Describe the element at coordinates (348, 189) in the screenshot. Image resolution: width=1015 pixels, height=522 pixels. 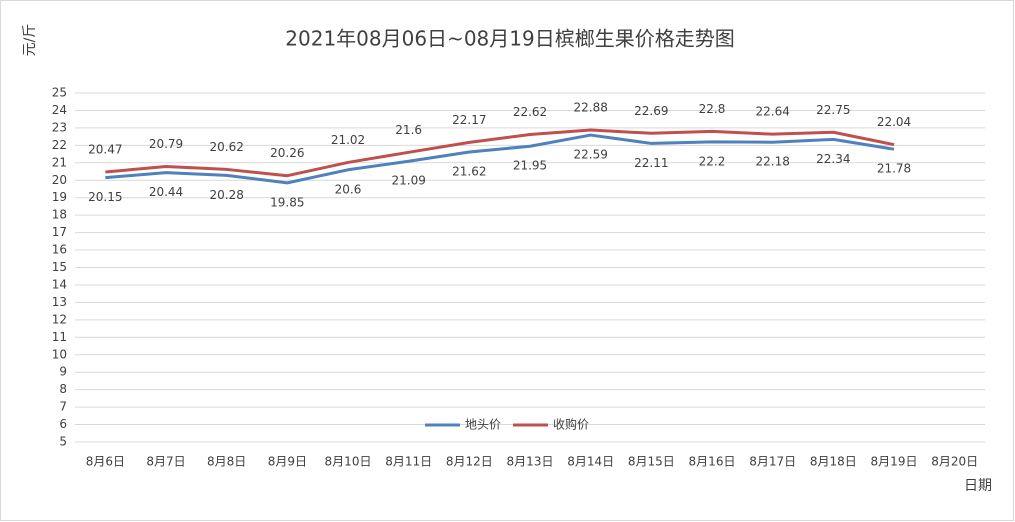
I see `data-label: 20.6` at that location.